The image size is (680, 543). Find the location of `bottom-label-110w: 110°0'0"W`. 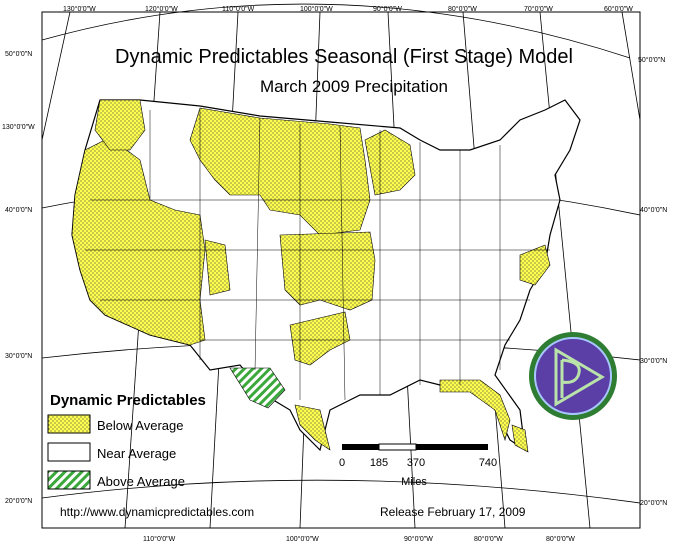

bottom-label-110w: 110°0'0"W is located at coordinates (159, 539).